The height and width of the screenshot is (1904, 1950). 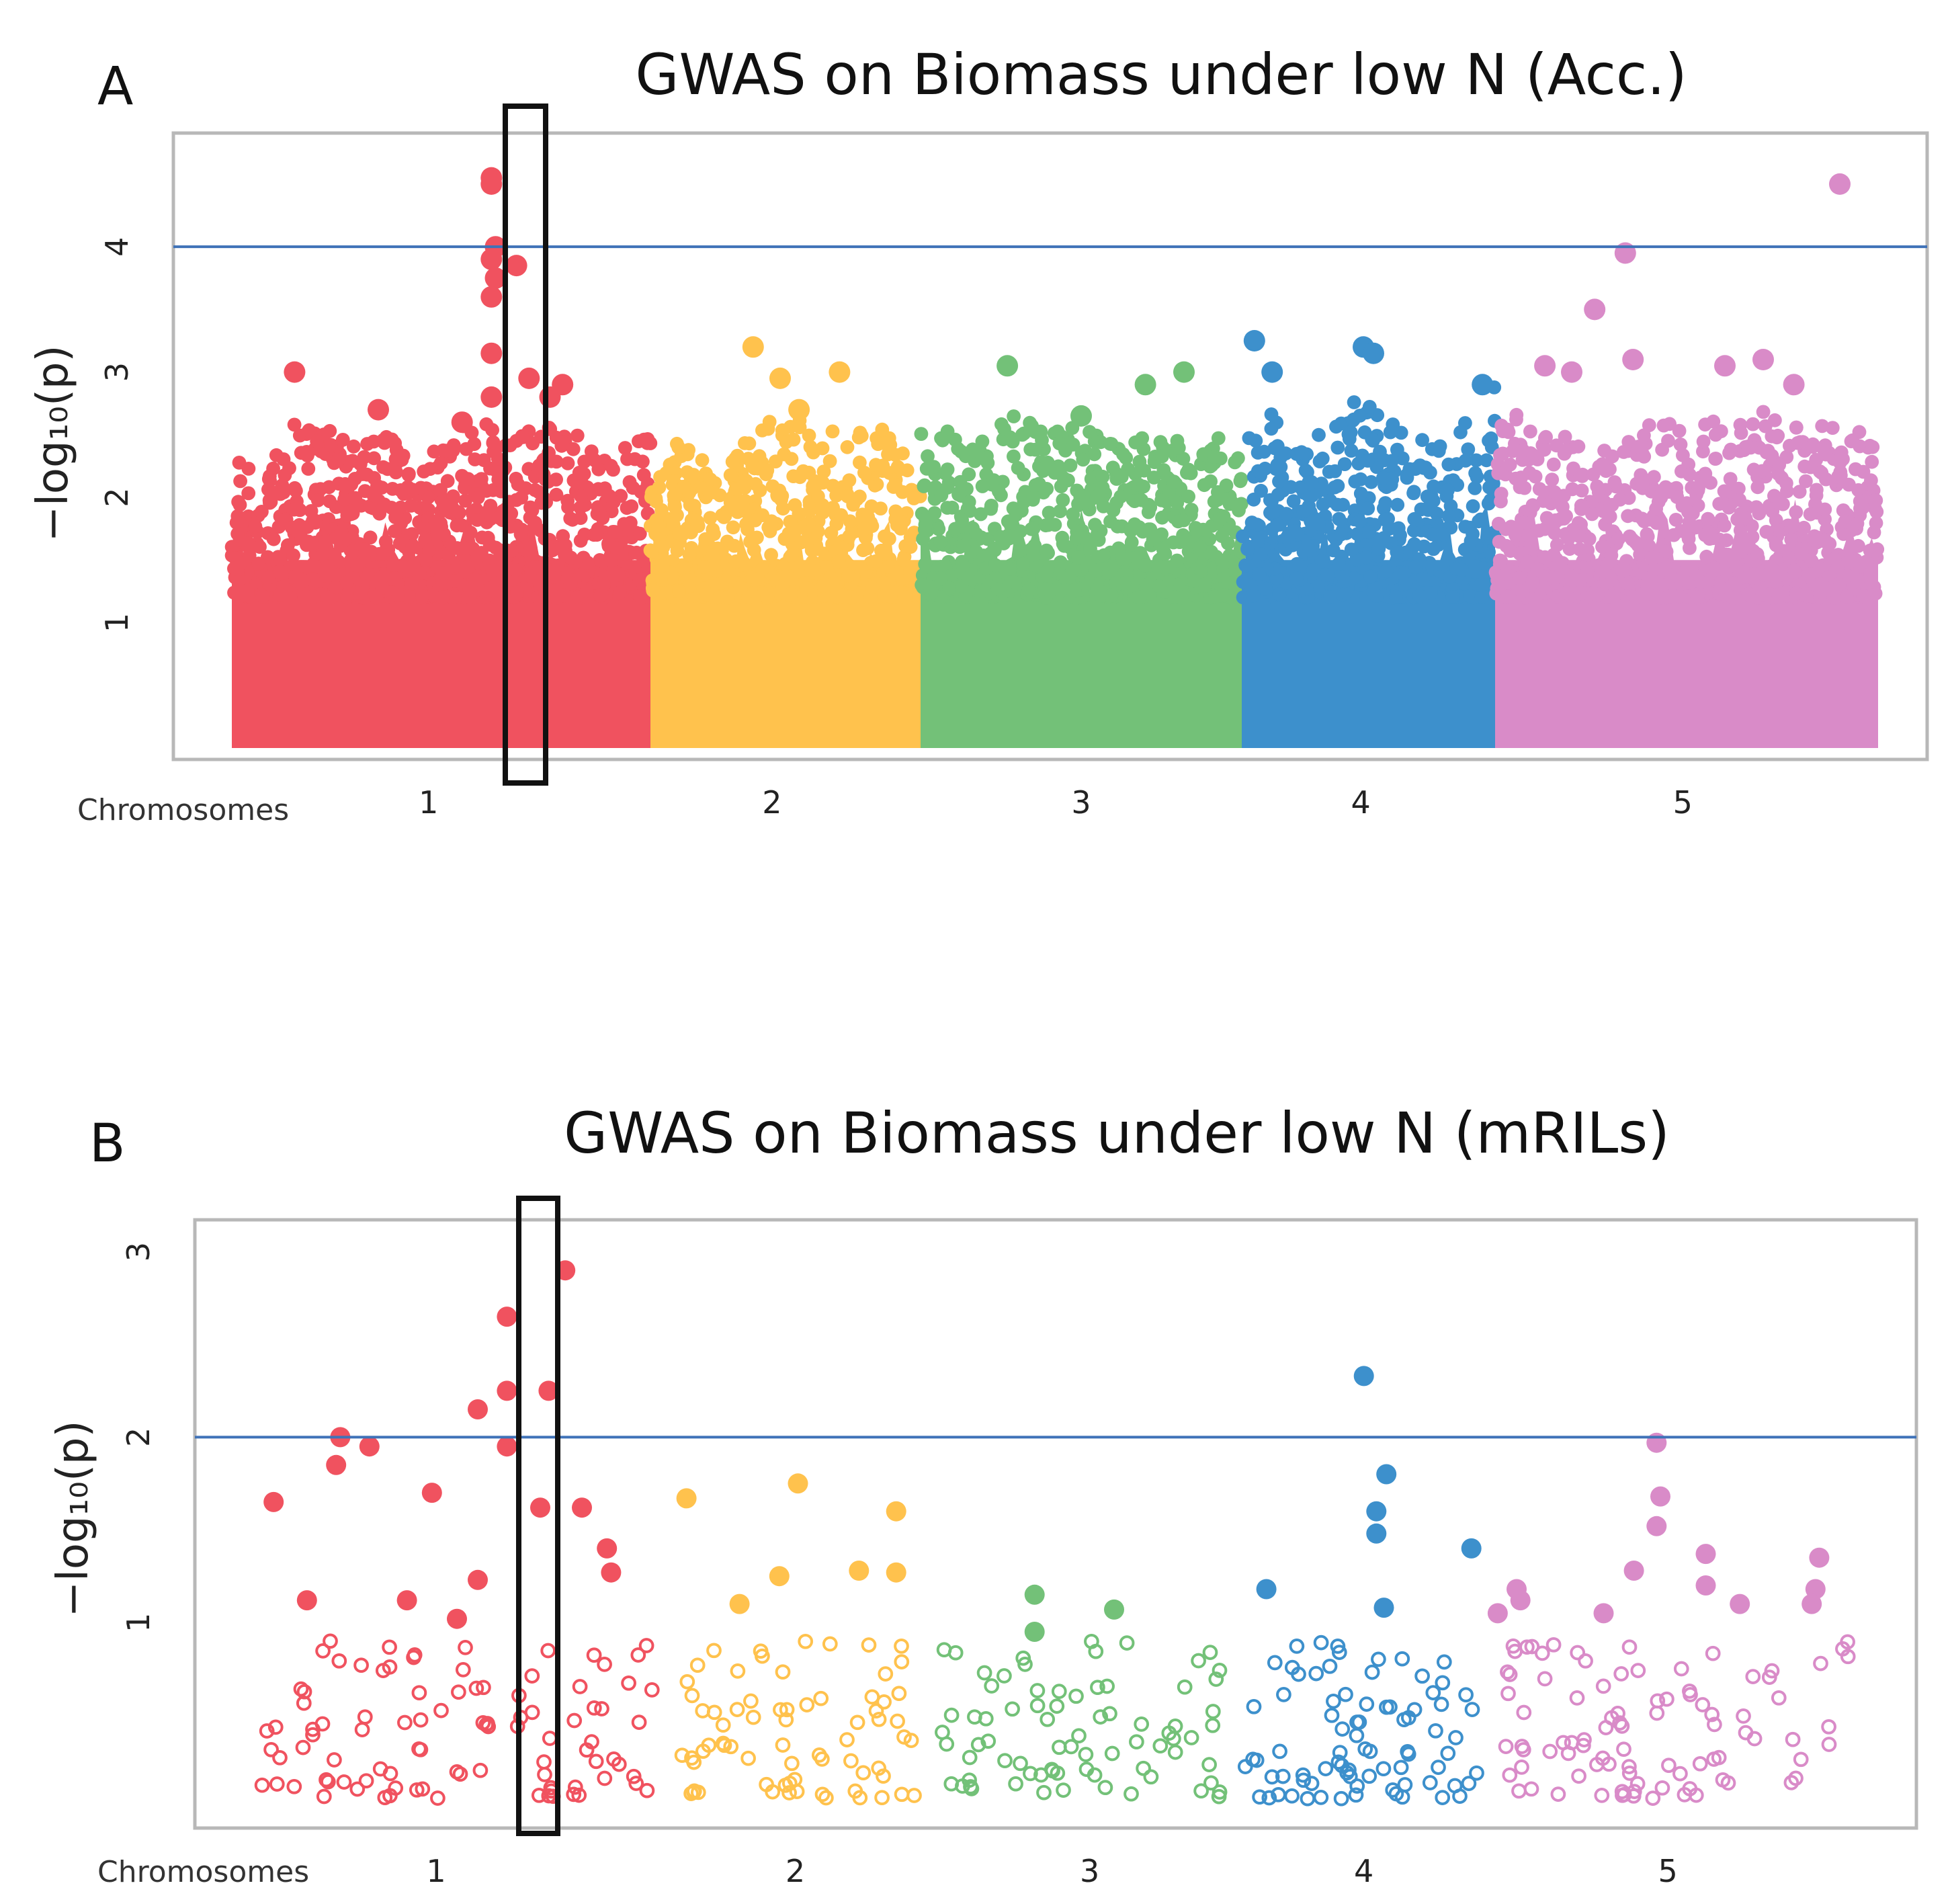 I want to click on chromosome-label-4: 4, so click(x=1363, y=1871).